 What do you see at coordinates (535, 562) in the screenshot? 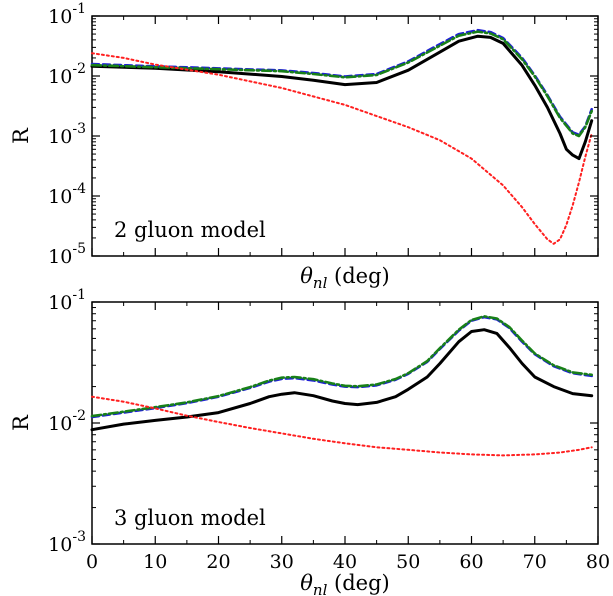
I see `x-tick-label: 70` at bounding box center [535, 562].